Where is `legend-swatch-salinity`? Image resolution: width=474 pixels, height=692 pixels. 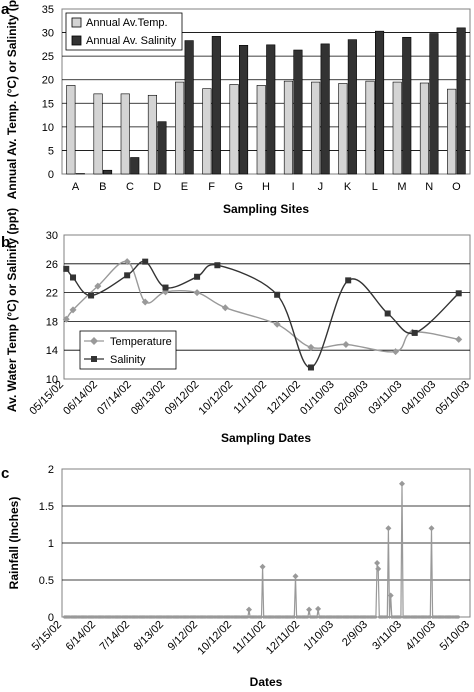
legend-swatch-salinity is located at coordinates (76, 40).